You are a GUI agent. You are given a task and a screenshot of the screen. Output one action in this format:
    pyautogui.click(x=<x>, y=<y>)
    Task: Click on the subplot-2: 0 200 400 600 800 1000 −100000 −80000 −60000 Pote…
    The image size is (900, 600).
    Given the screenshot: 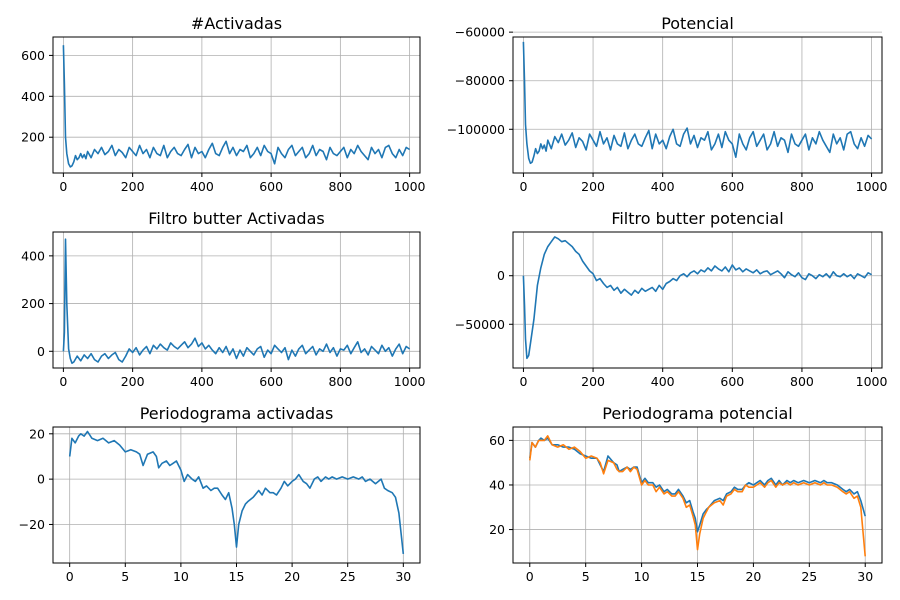 What is the action you would take?
    pyautogui.click(x=667, y=104)
    